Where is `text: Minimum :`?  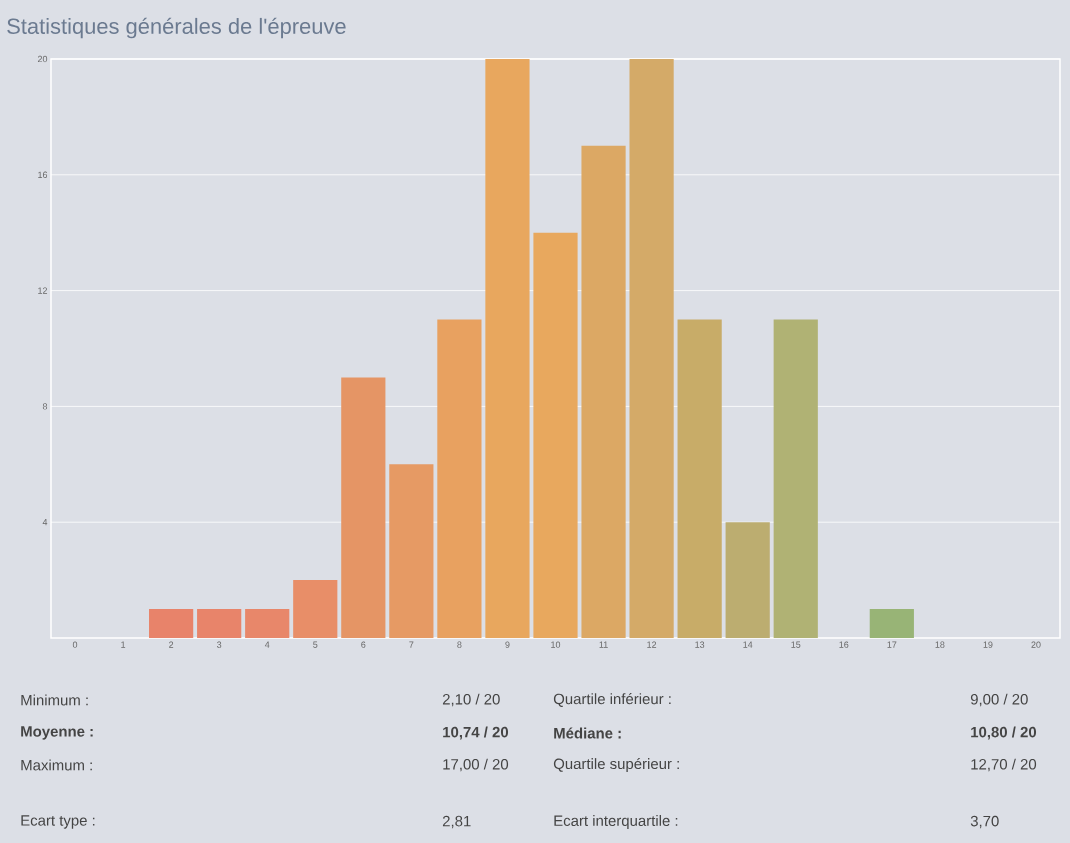
text: Minimum : is located at coordinates (54, 700).